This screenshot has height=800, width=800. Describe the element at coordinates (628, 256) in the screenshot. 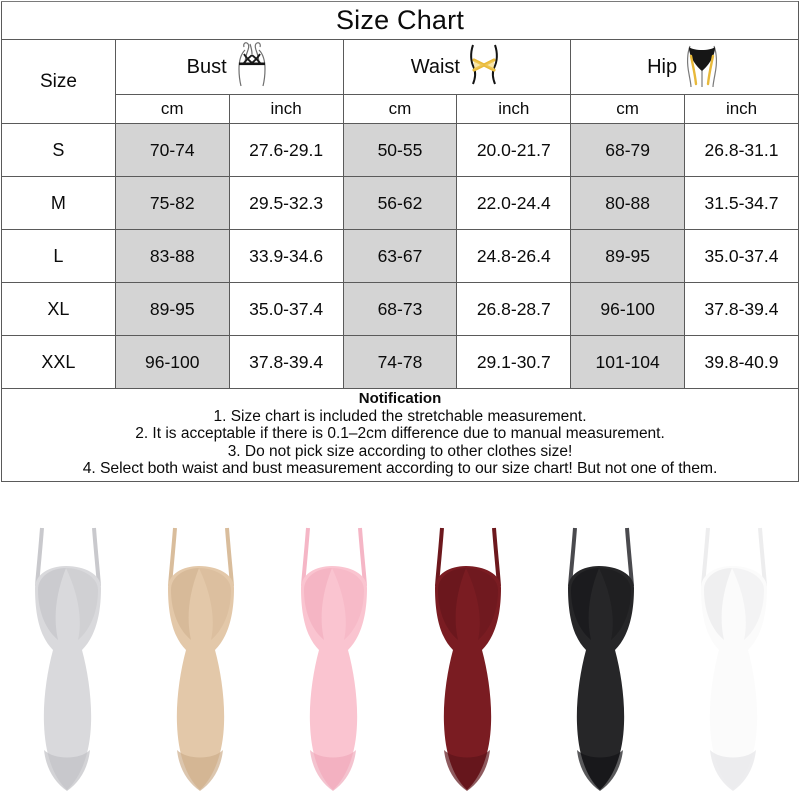

I see `row-hip-cm: 89-95` at that location.